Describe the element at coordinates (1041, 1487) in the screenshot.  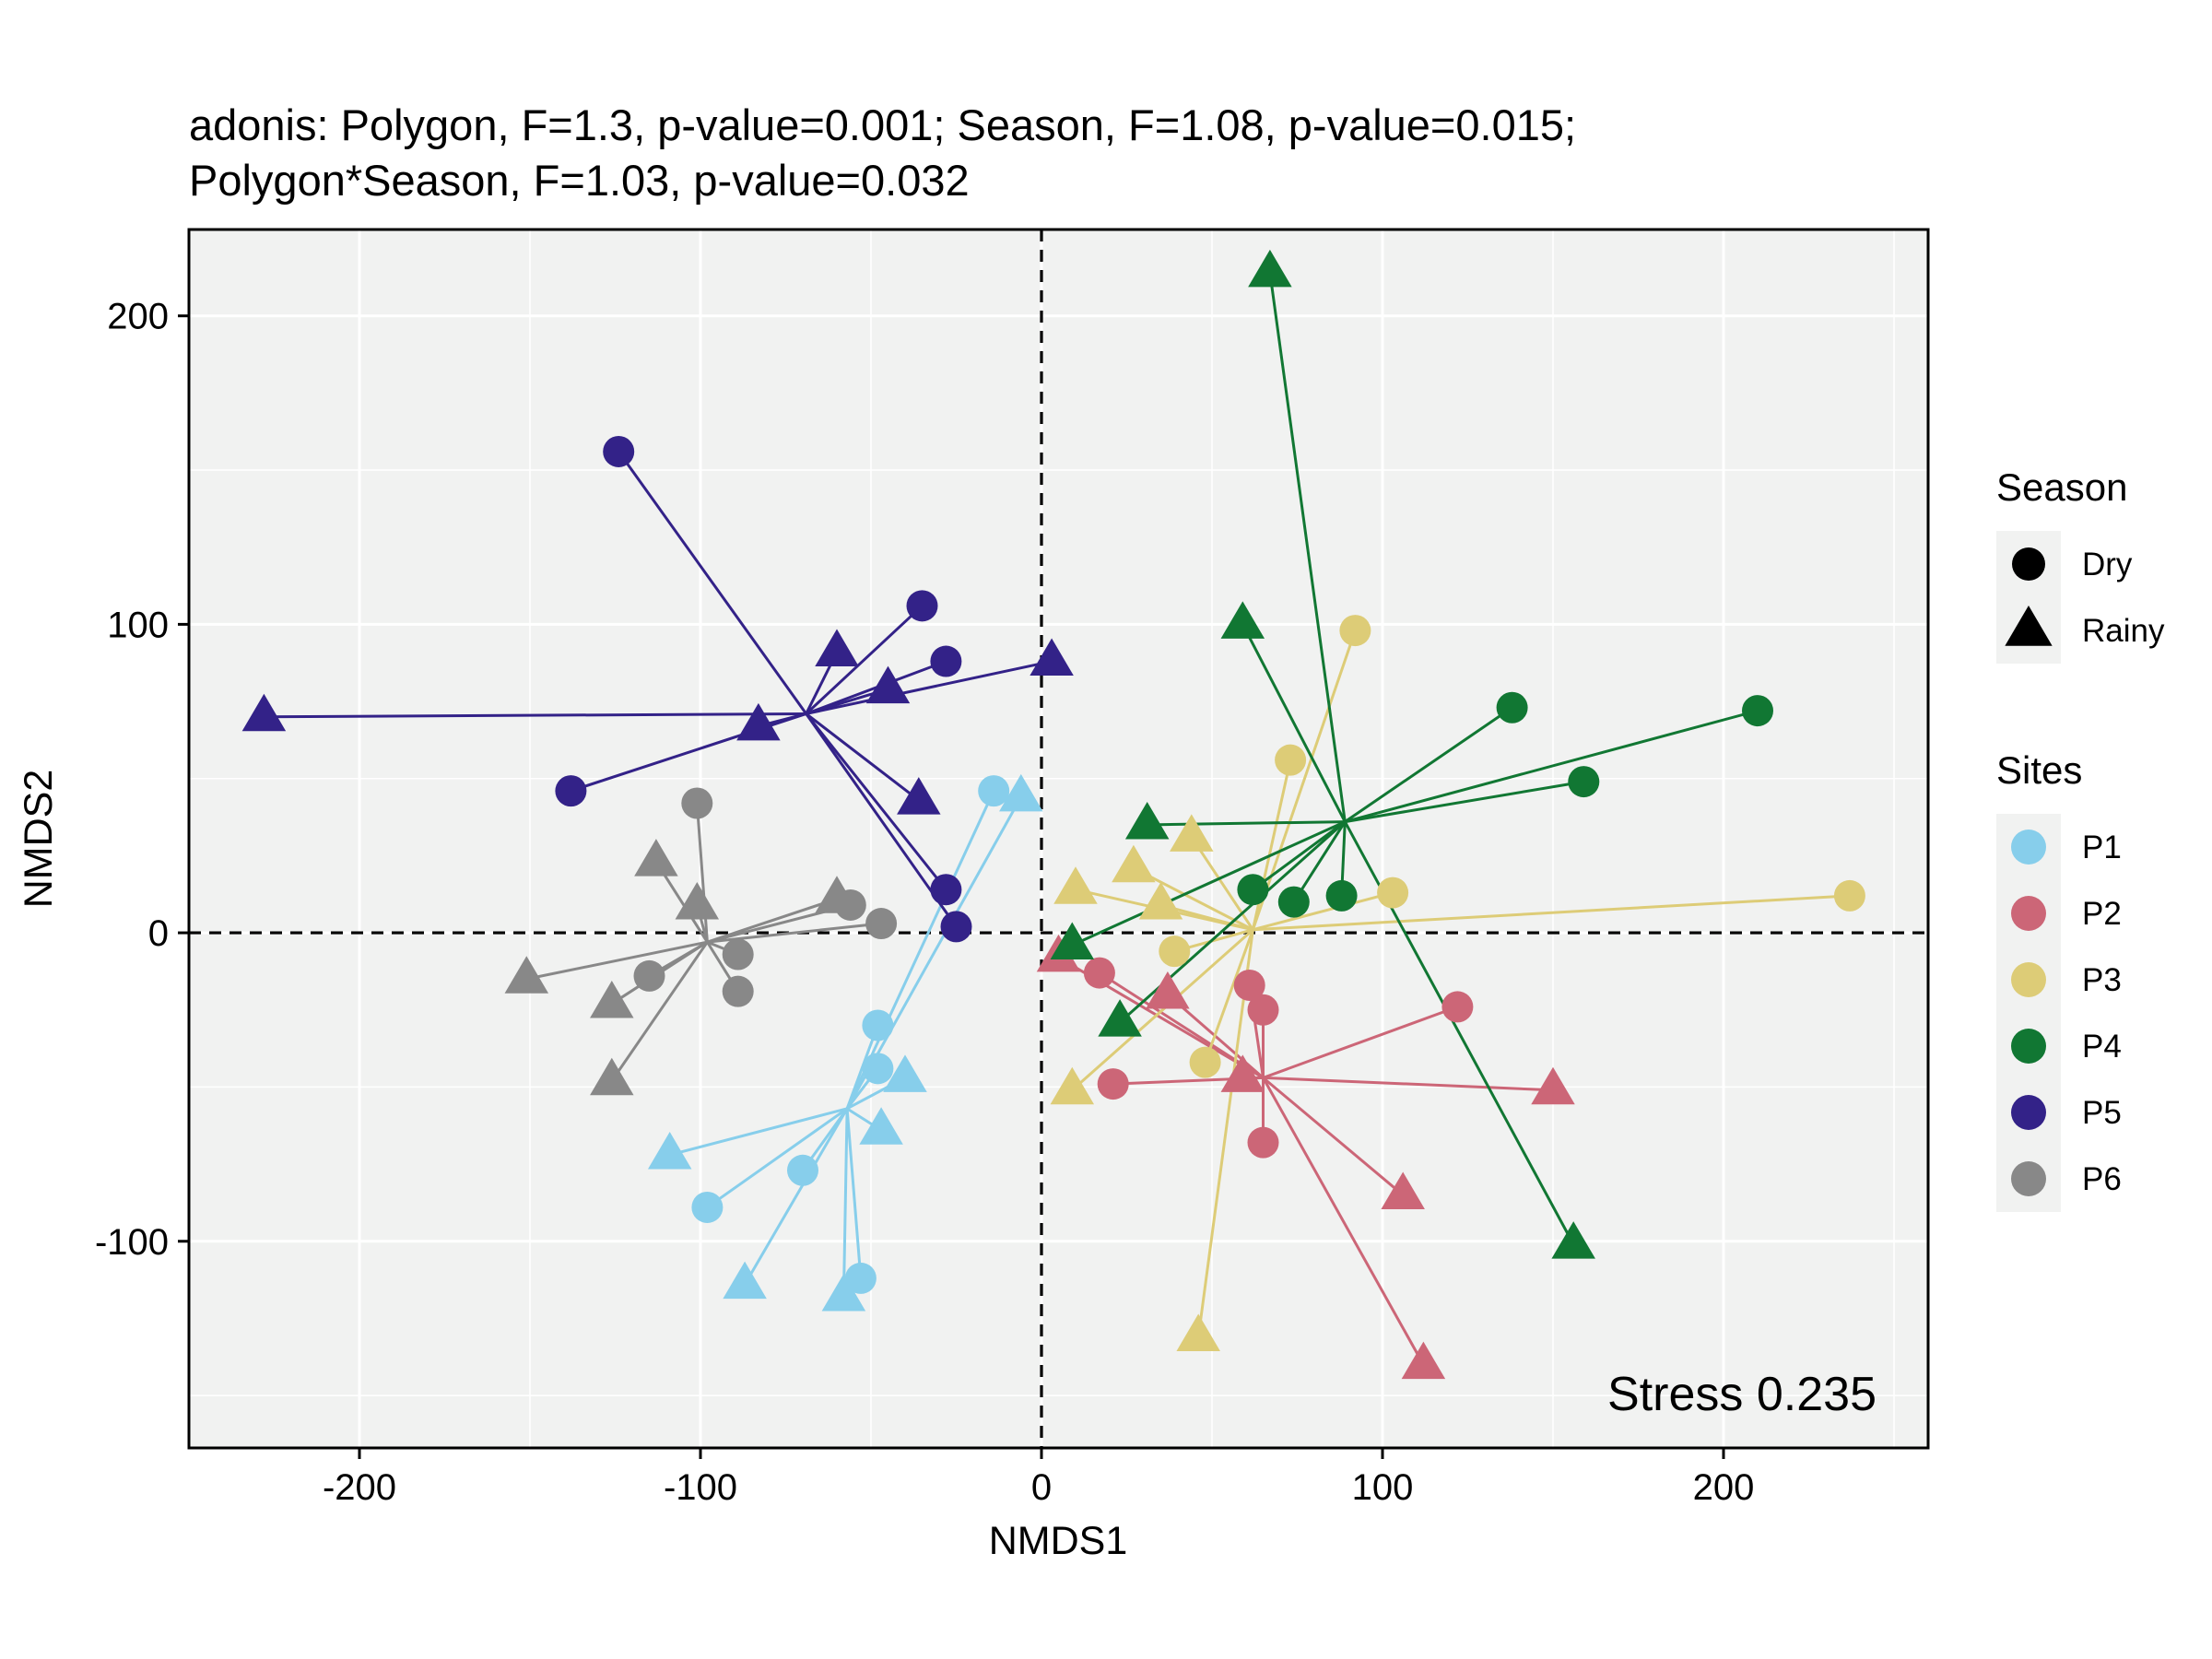
I see `x-tick-label: 0` at that location.